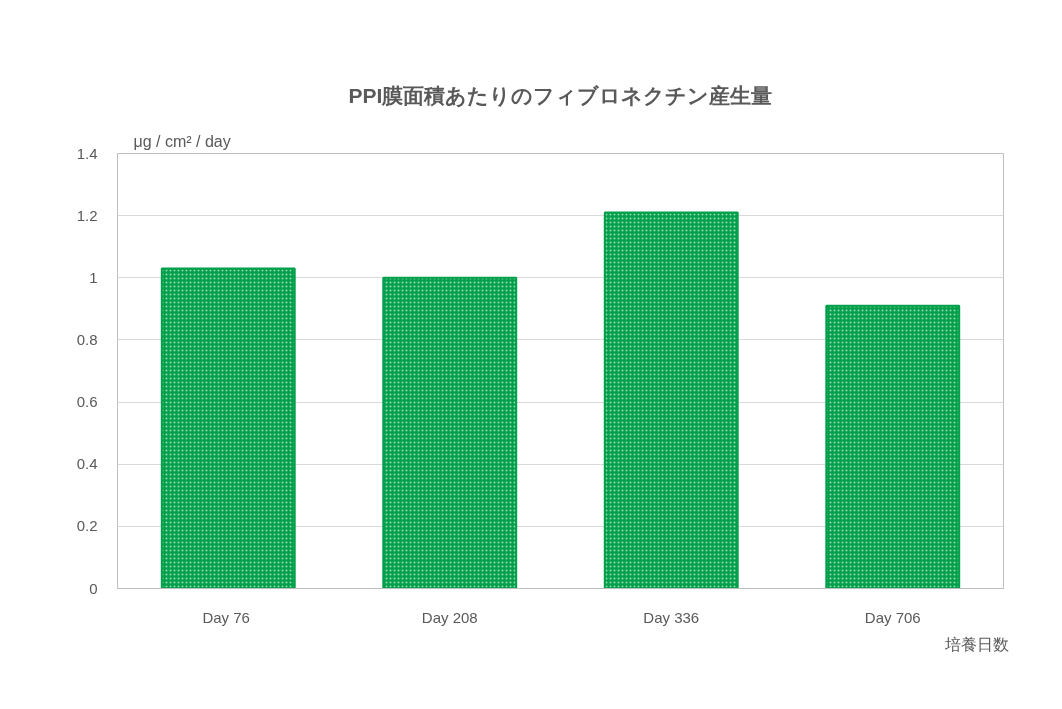 The width and height of the screenshot is (1062, 709). I want to click on chart-title: PPI膜面積あたりのフィブロネクチン産生量, so click(560, 95).